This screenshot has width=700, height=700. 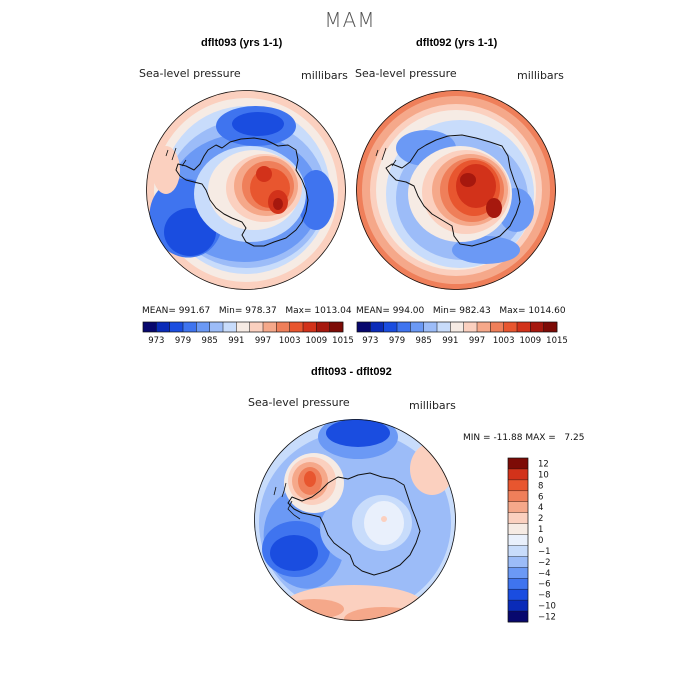 I want to click on panel1-stats: MEAN= 991.67 Min= 978.37 Max= 1013.04, so click(x=247, y=311).